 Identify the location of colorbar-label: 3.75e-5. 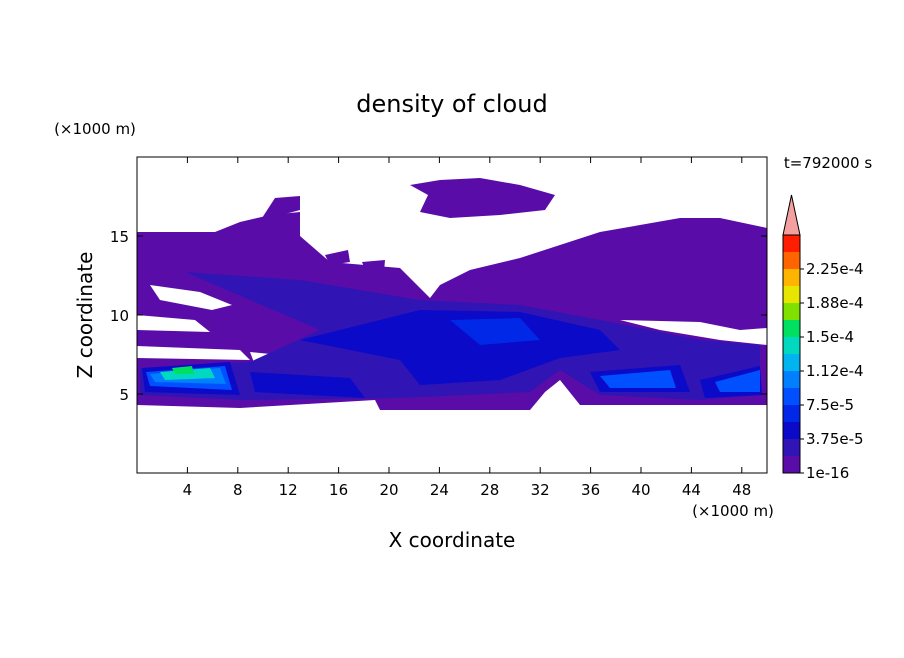
(835, 439).